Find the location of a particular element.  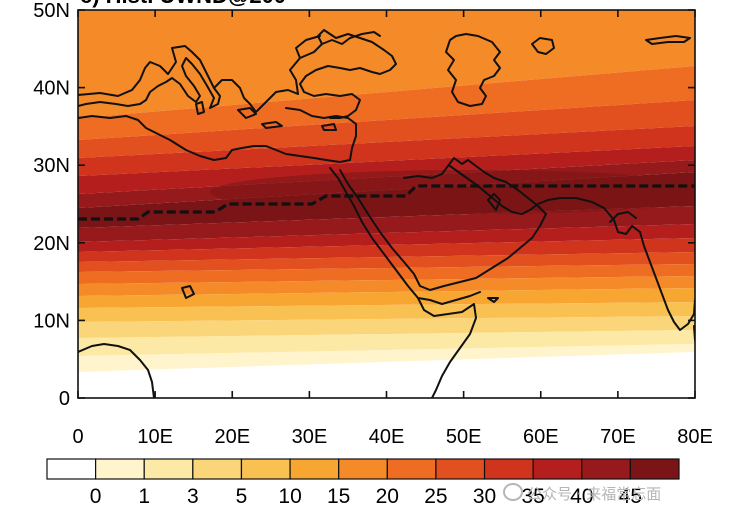

colorbar-label: 10 is located at coordinates (289, 496).